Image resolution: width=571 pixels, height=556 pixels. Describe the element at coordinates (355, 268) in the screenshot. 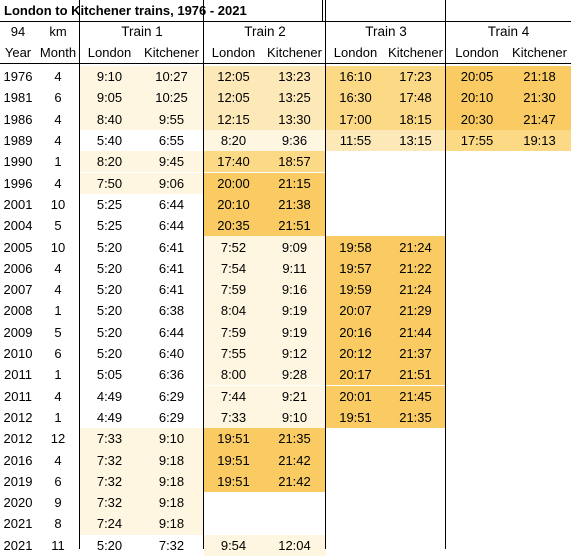

I see `cell-london-train-3: 19:57` at that location.